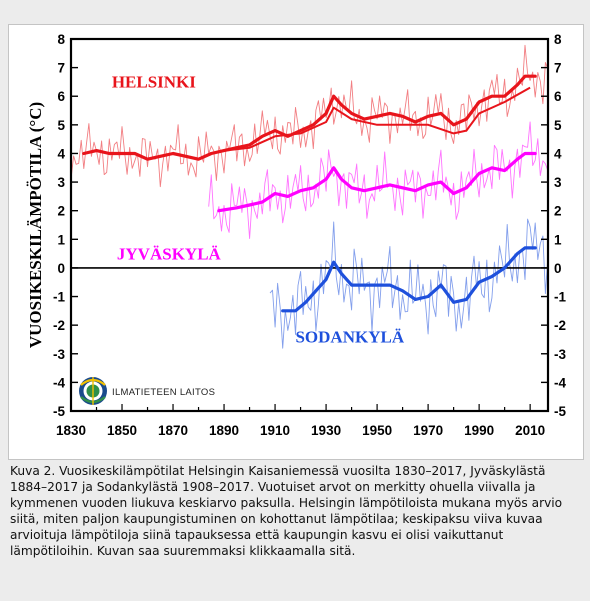 The height and width of the screenshot is (601, 590). I want to click on y-tick-label-left: 2, so click(61, 211).